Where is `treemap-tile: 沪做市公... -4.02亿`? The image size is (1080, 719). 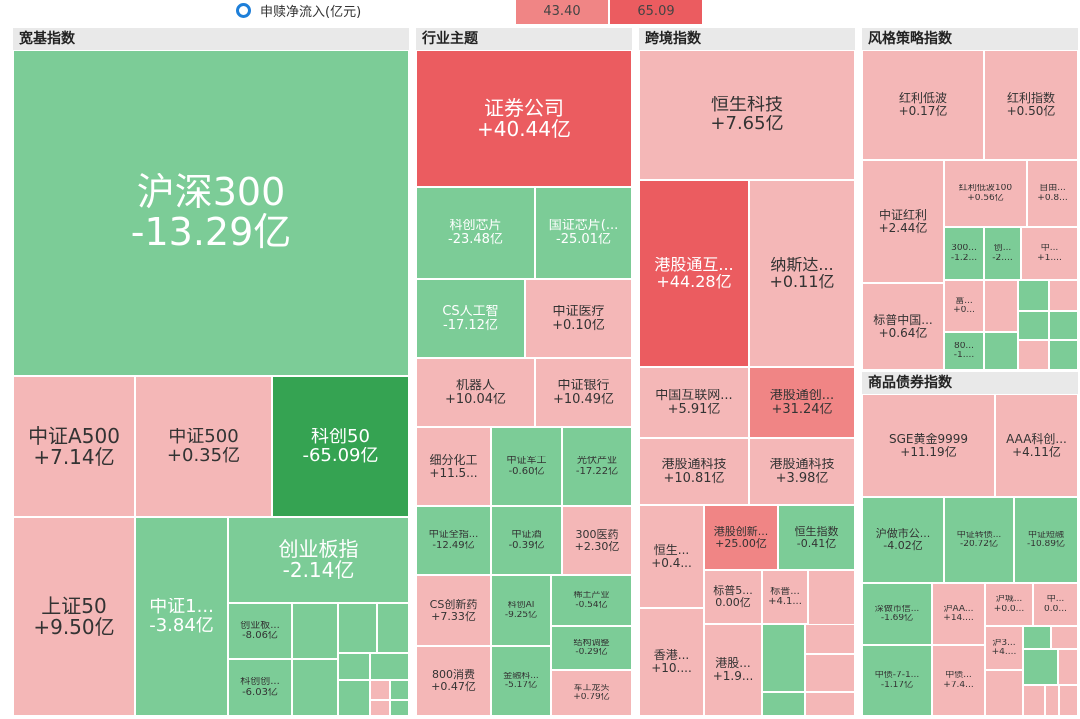
treemap-tile: 沪做市公... -4.02亿 is located at coordinates (903, 540).